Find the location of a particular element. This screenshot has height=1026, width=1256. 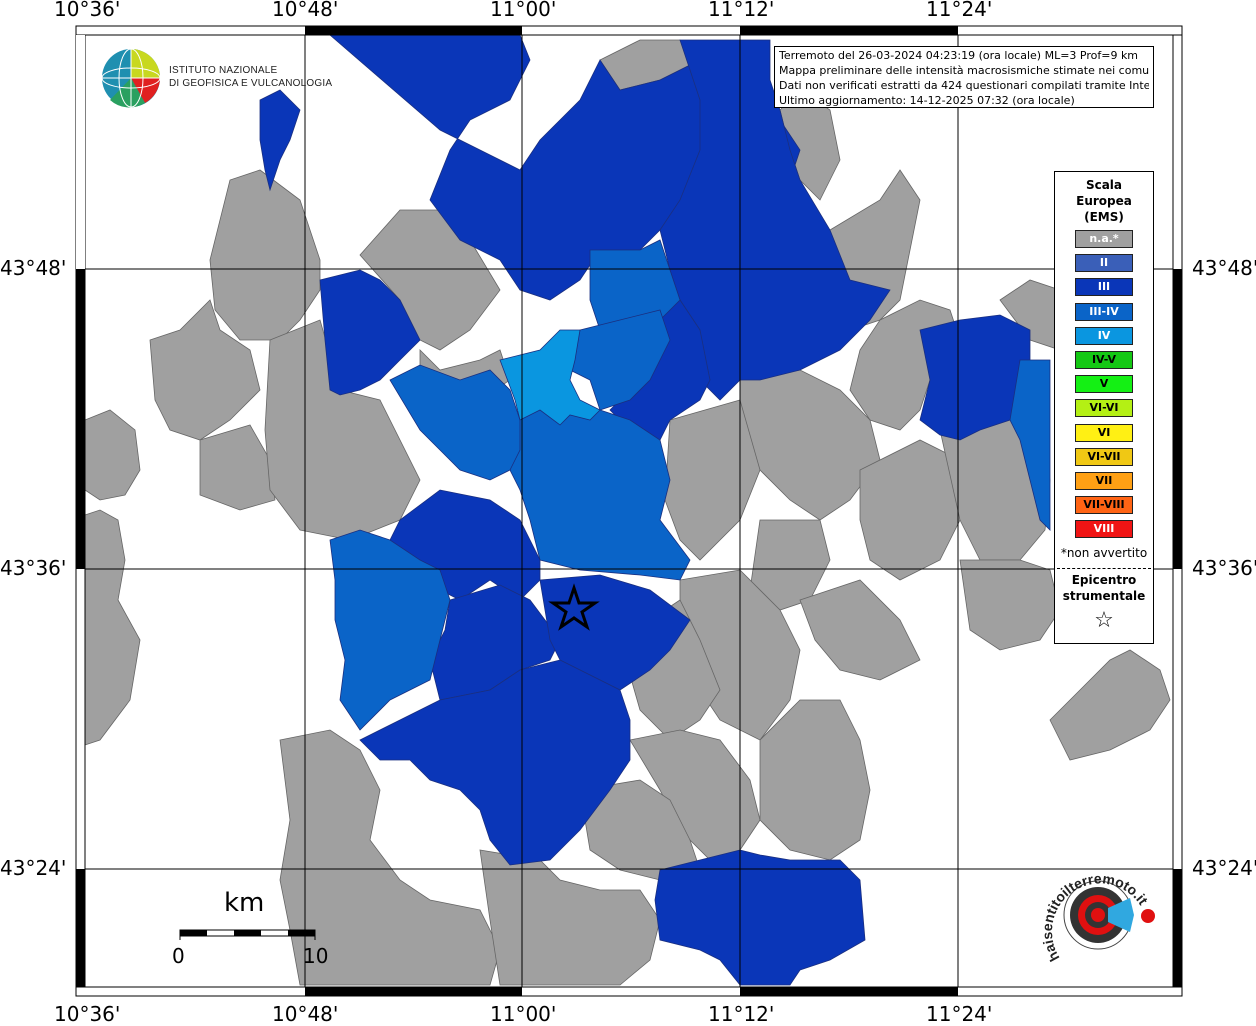

hsit-logo-ring: haisentitoilterremoto.it is located at coordinates (1095, 917).